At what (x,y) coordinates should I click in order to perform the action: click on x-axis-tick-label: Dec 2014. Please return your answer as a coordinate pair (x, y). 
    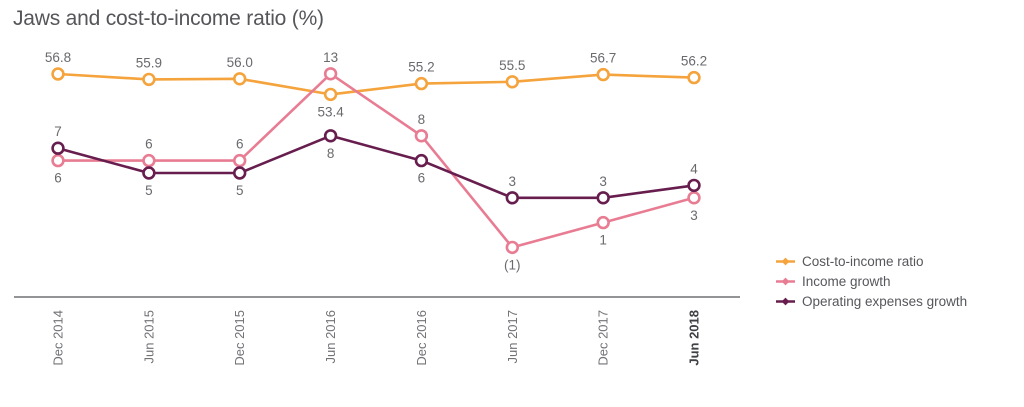
    Looking at the image, I should click on (58, 338).